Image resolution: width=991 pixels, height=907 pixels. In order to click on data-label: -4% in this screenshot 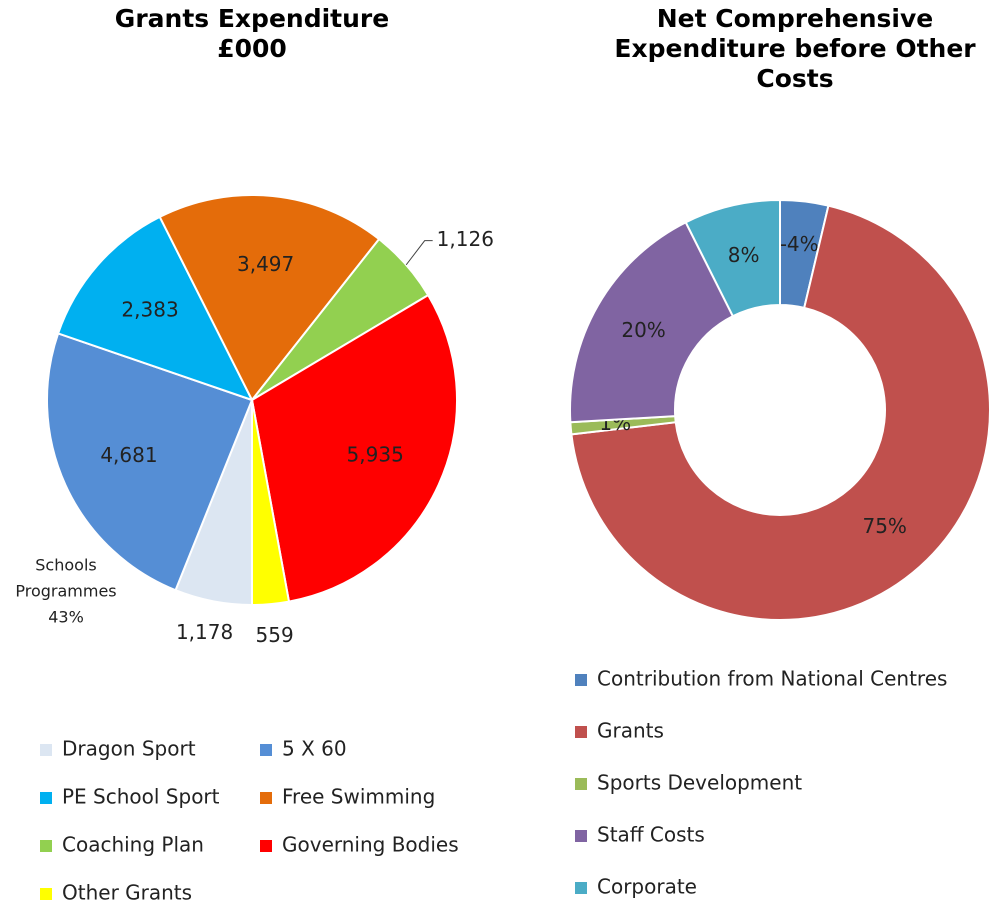, I will do `click(799, 244)`.